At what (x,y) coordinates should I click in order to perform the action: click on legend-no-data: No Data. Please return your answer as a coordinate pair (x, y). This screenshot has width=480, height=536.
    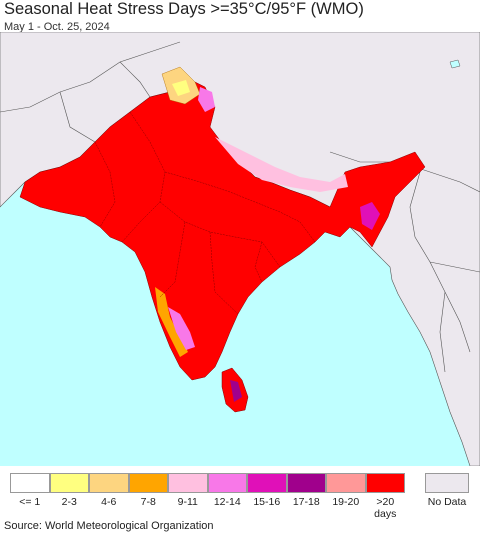
    Looking at the image, I should click on (447, 490).